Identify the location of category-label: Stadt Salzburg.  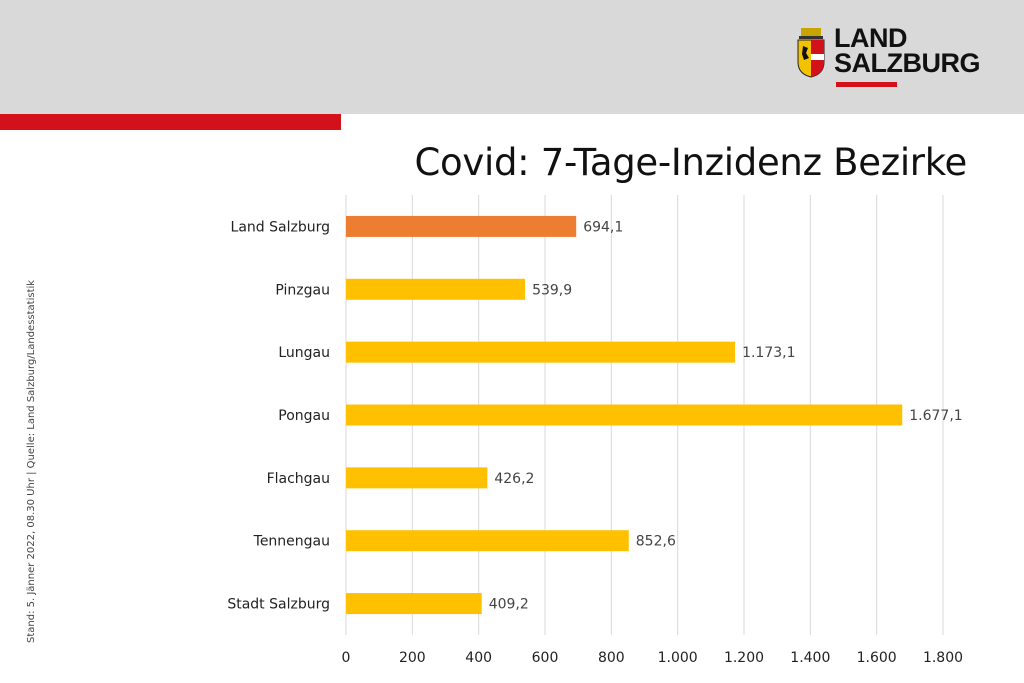
(278, 605).